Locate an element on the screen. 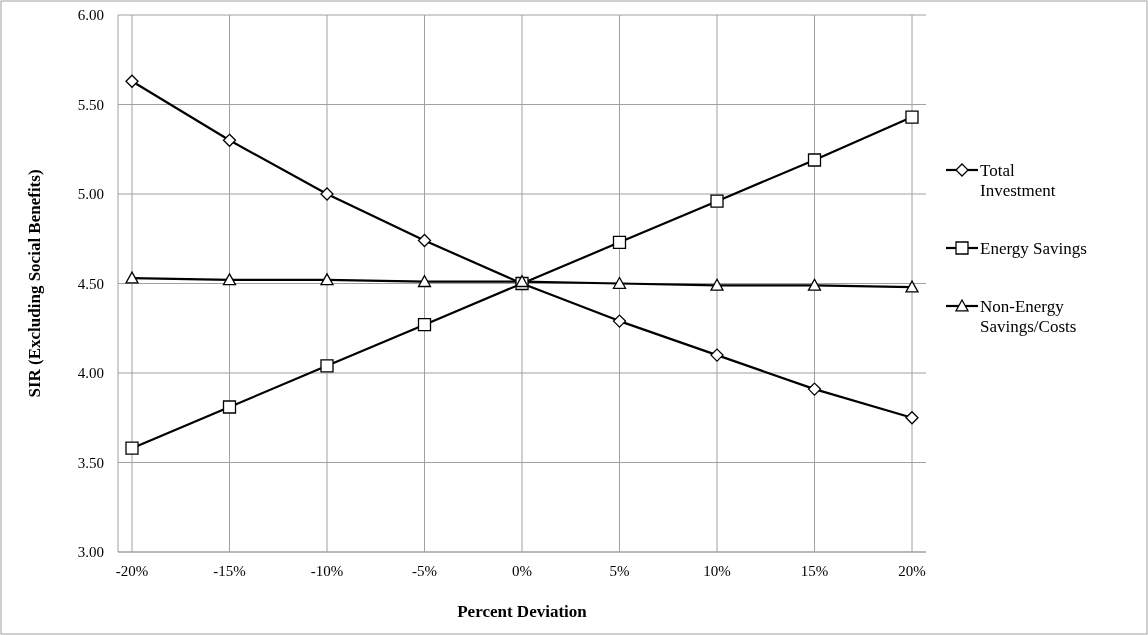 Image resolution: width=1148 pixels, height=635 pixels. x-tick-label: 15% is located at coordinates (814, 571).